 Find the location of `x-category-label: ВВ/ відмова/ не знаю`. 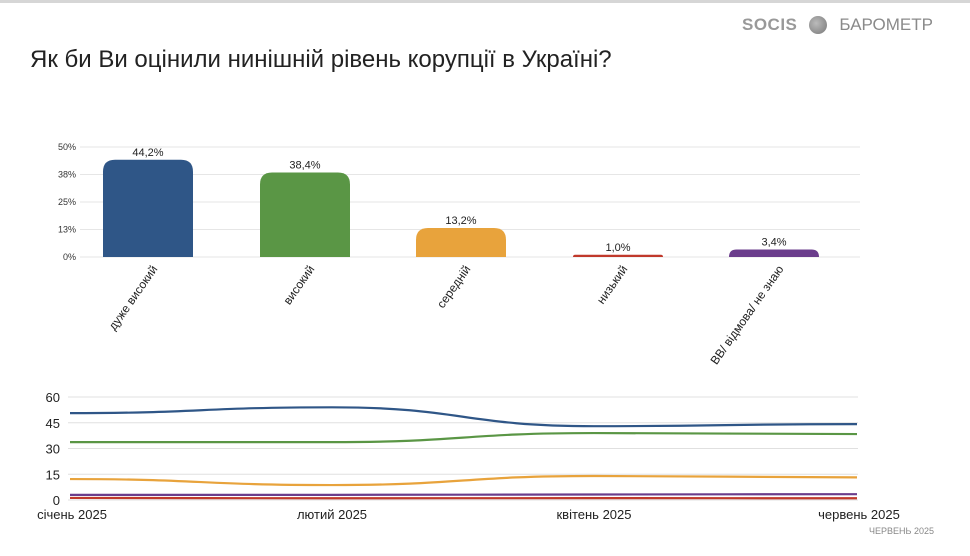

x-category-label: ВВ/ відмова/ не знаю is located at coordinates (746, 315).